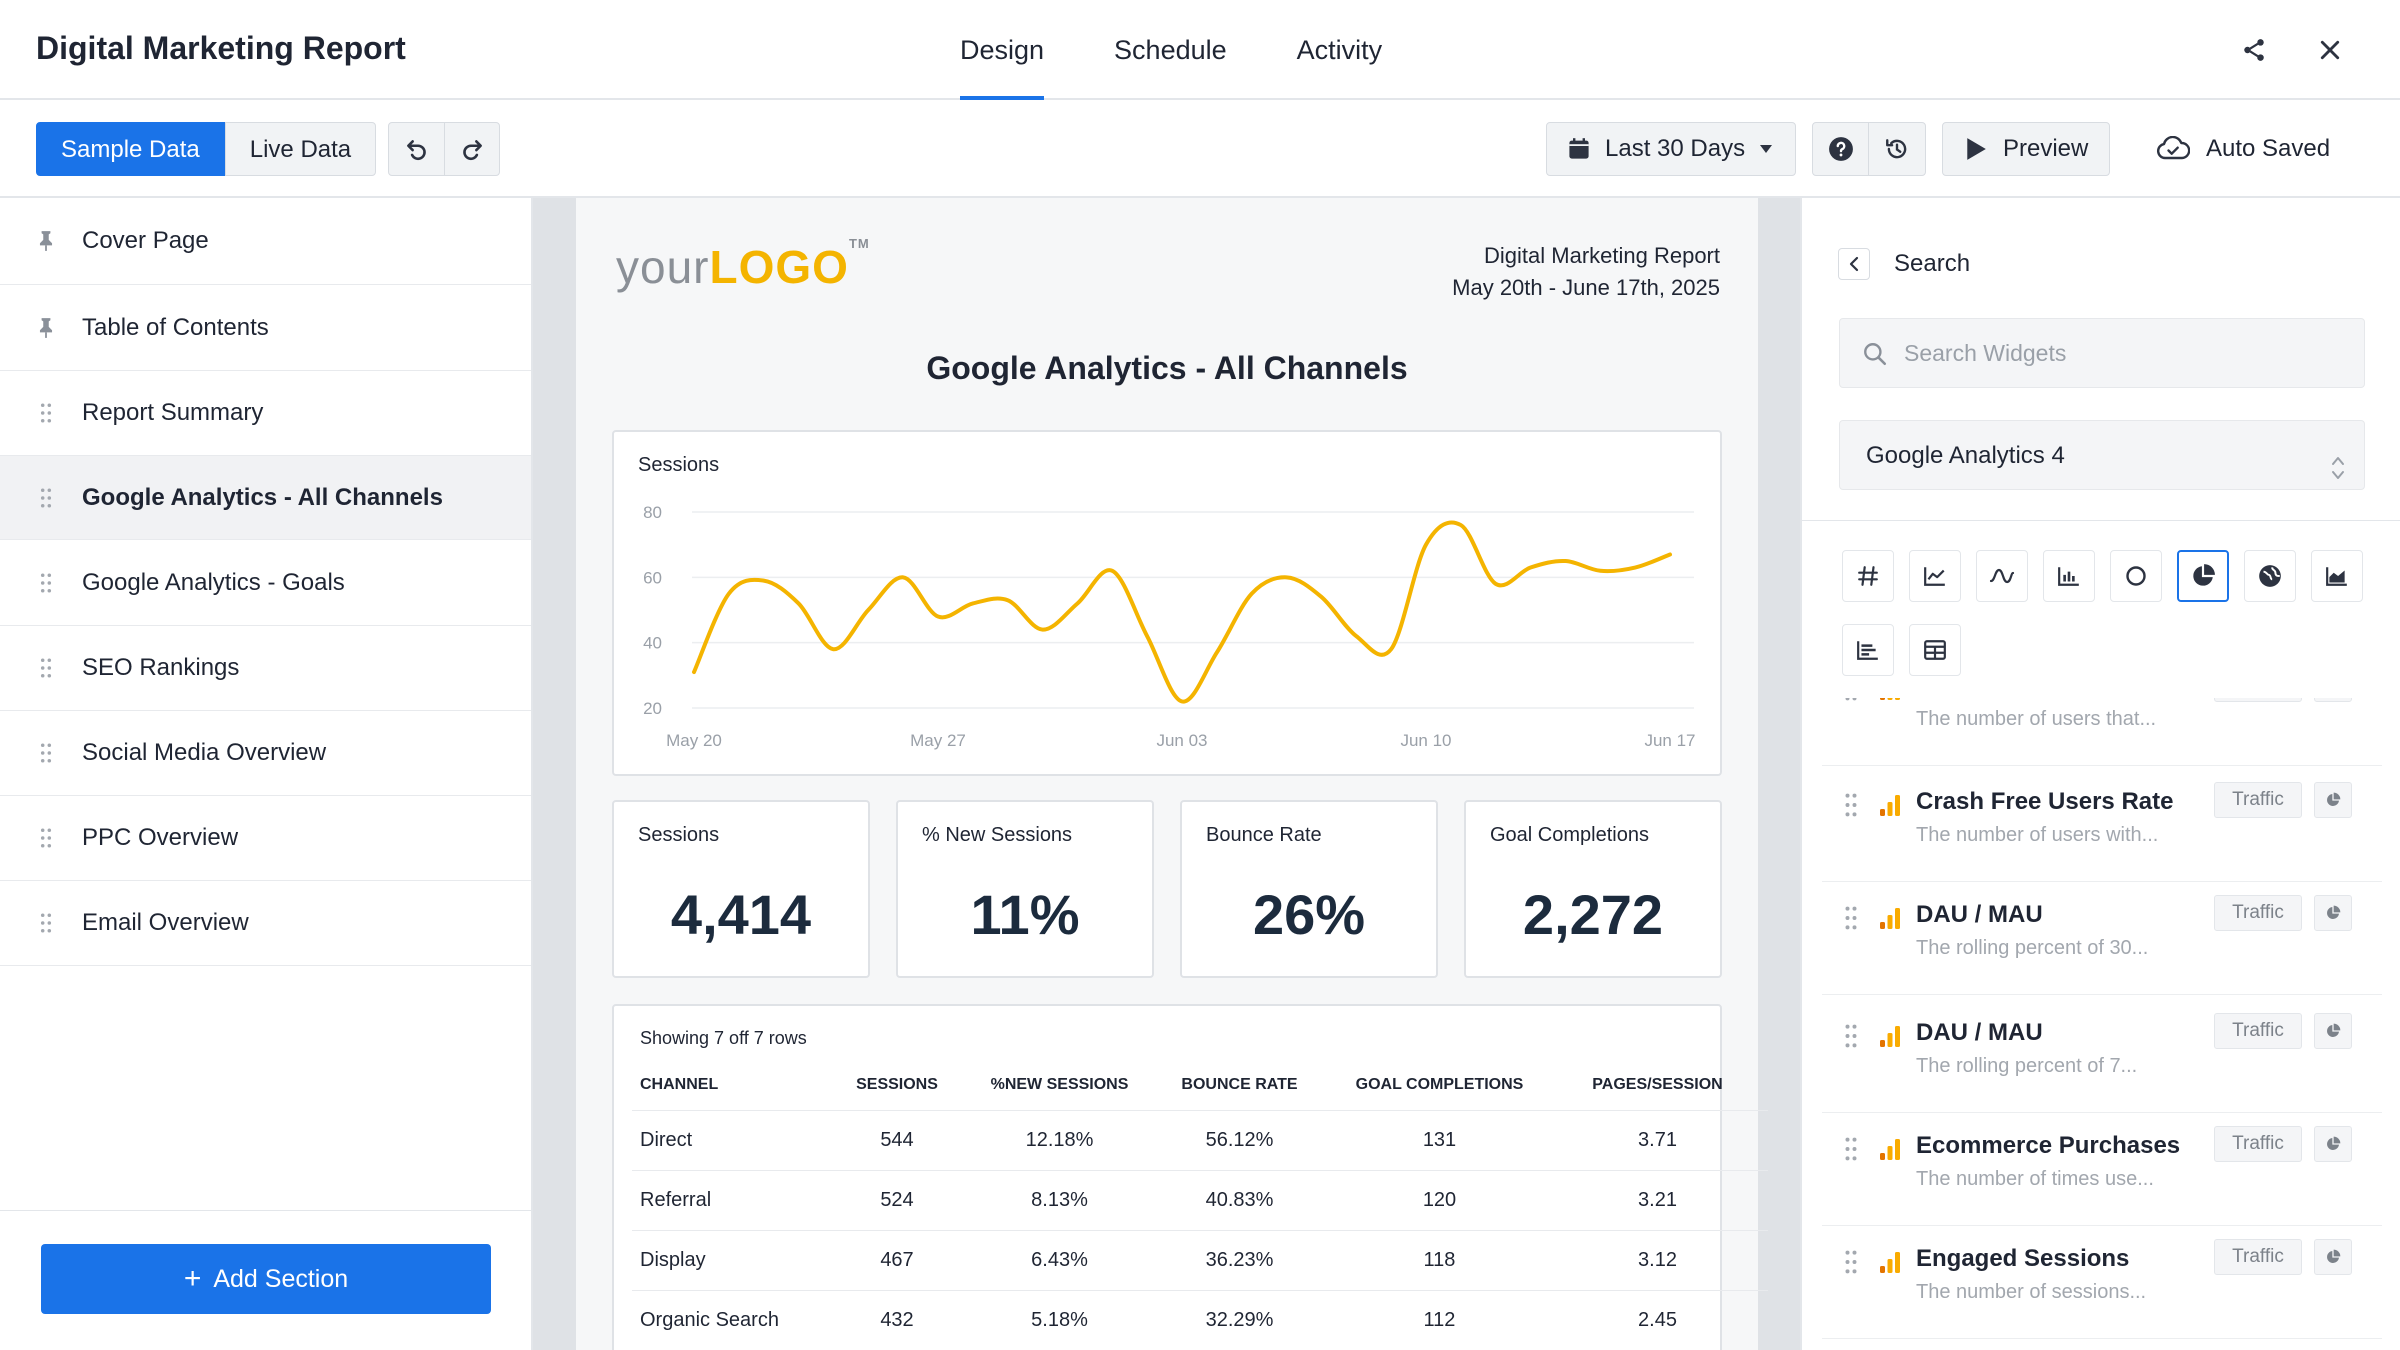 The width and height of the screenshot is (2400, 1350). What do you see at coordinates (265, 753) in the screenshot?
I see `sidebar-item-social-media-overview: Social Media Overview` at bounding box center [265, 753].